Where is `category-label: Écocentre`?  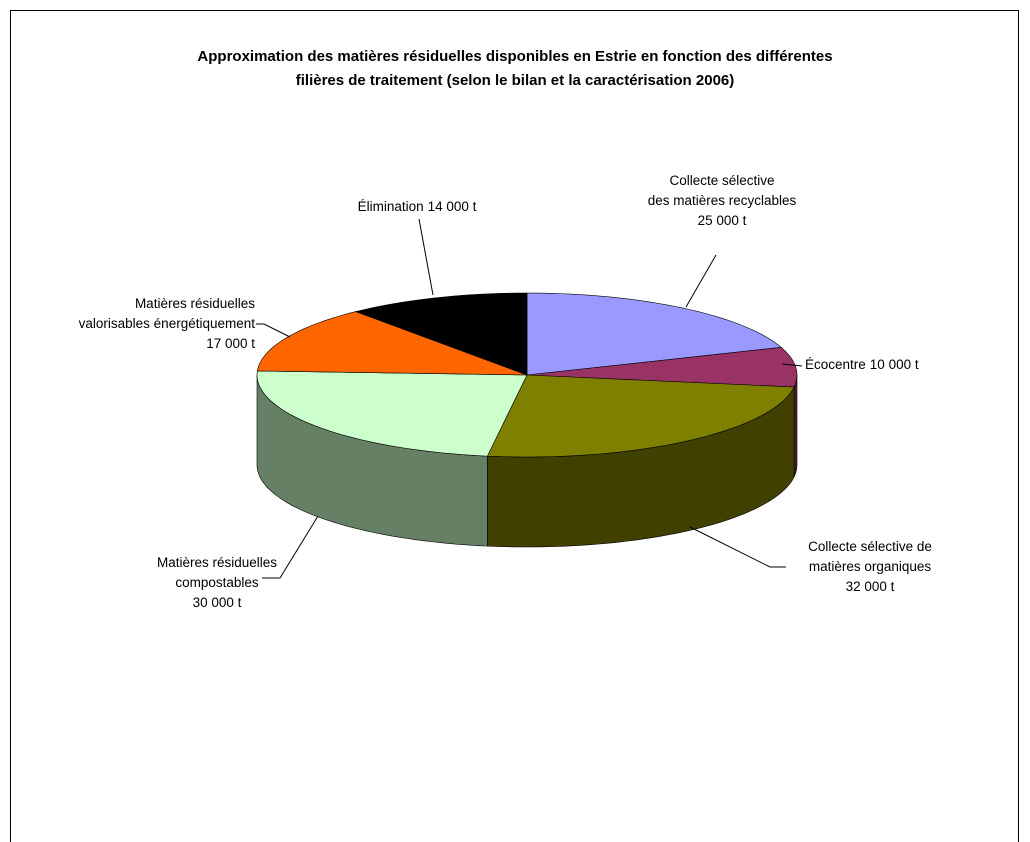 category-label: Écocentre is located at coordinates (835, 364).